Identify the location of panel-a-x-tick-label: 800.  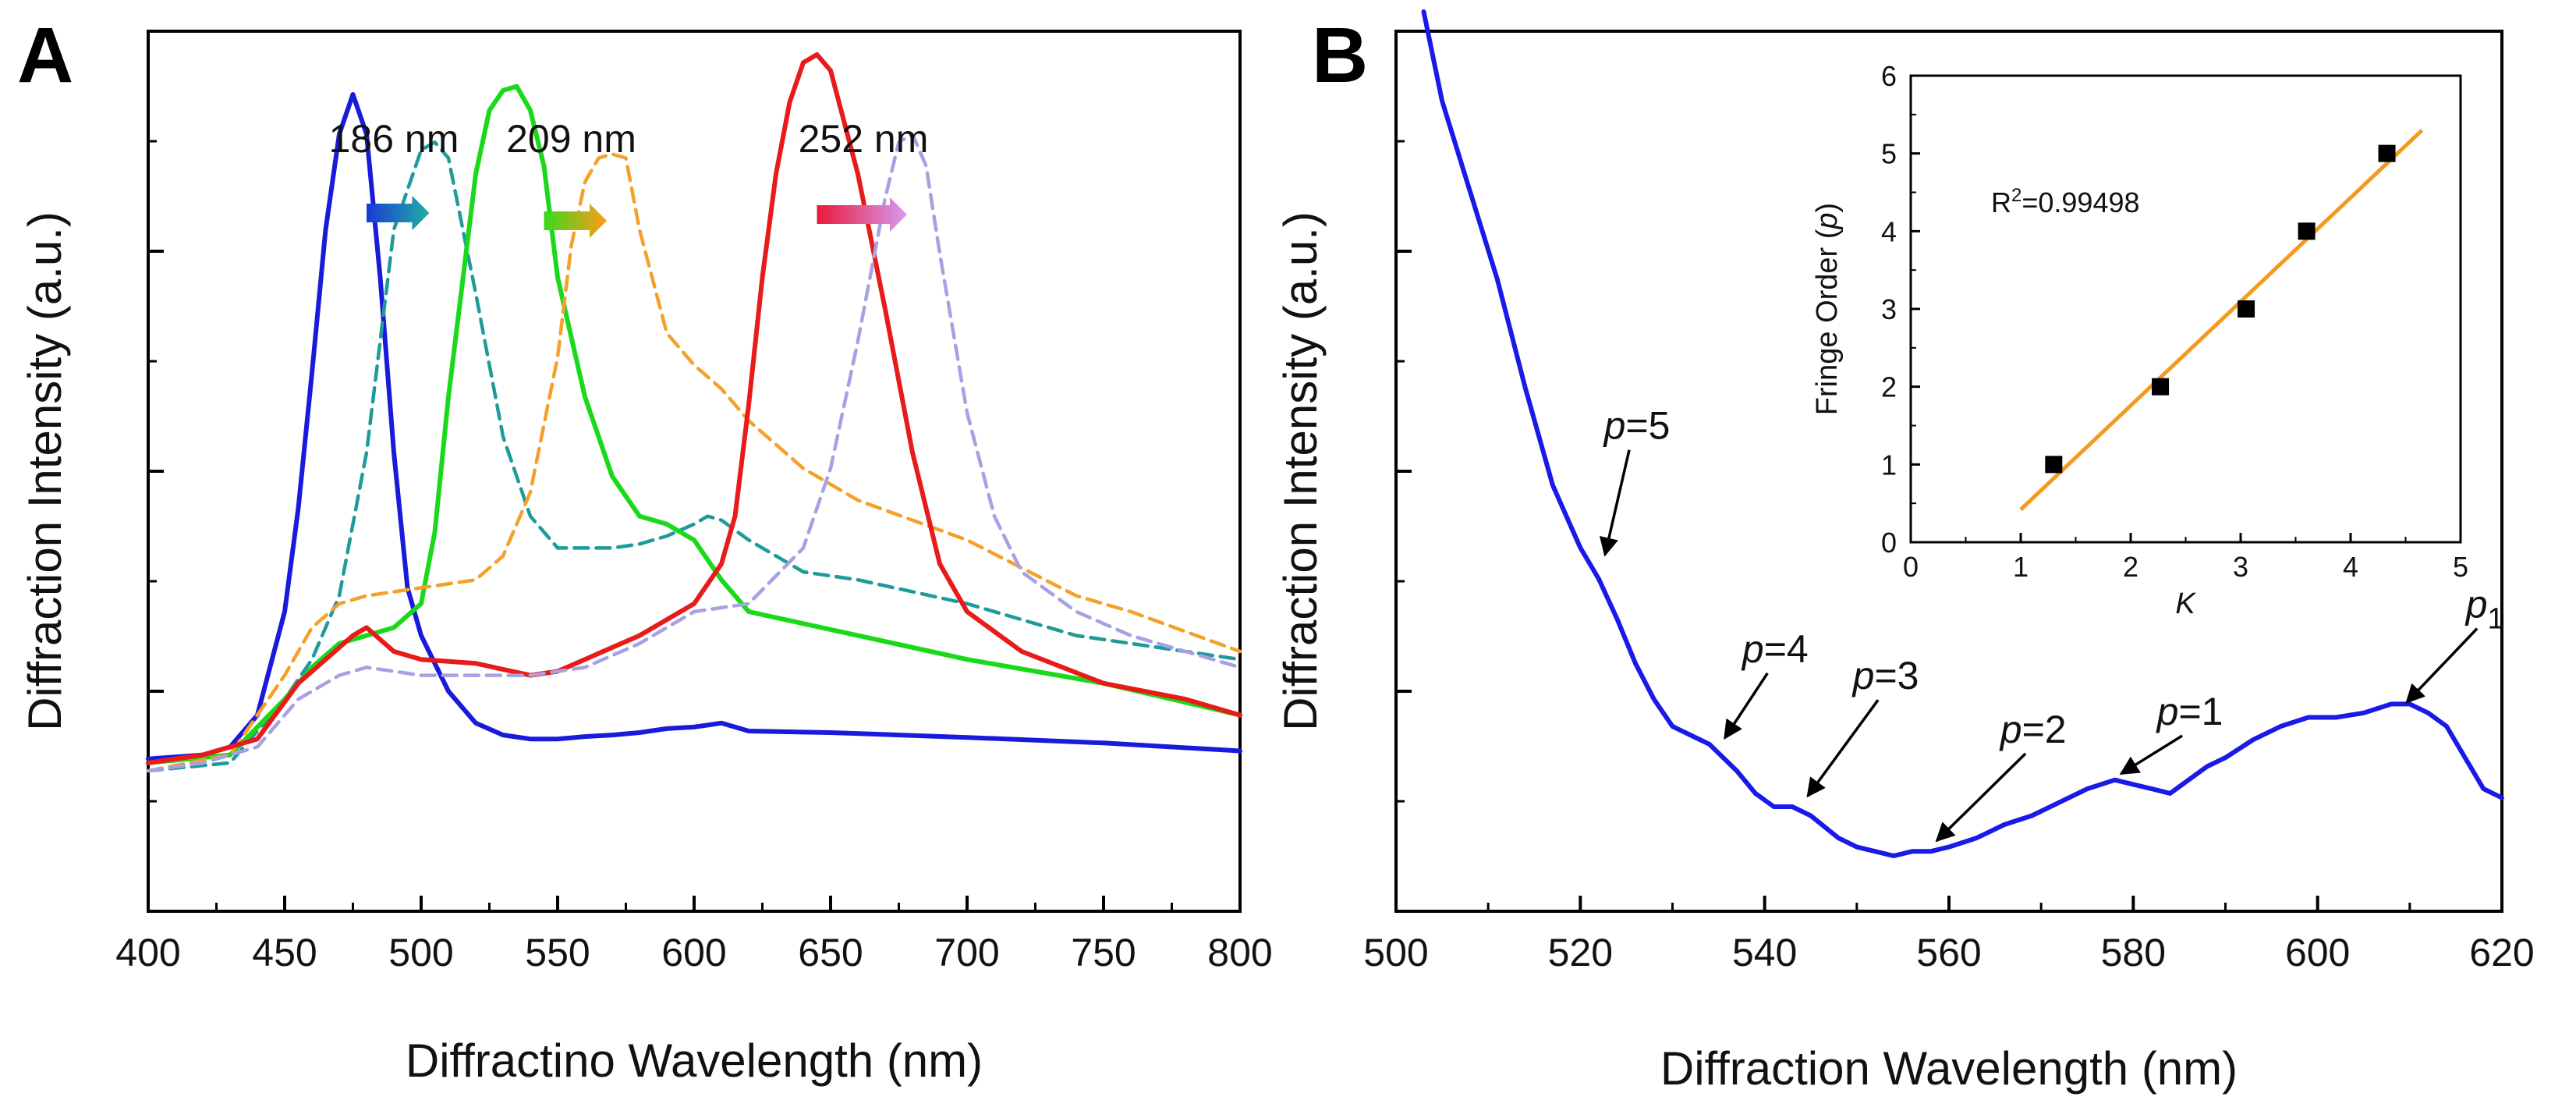
(1239, 952).